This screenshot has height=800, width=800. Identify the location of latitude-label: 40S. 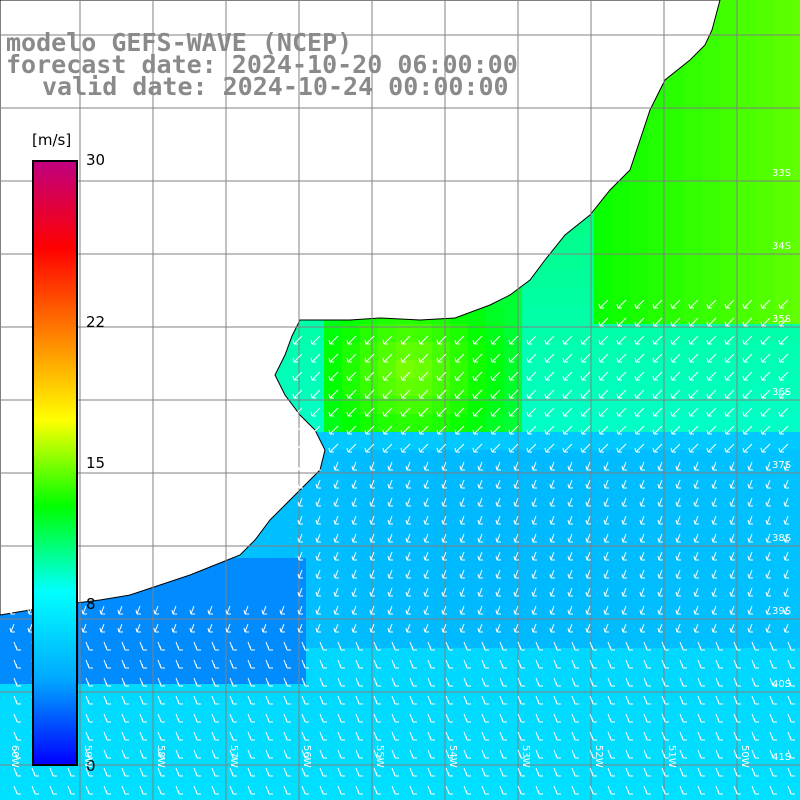
(782, 684).